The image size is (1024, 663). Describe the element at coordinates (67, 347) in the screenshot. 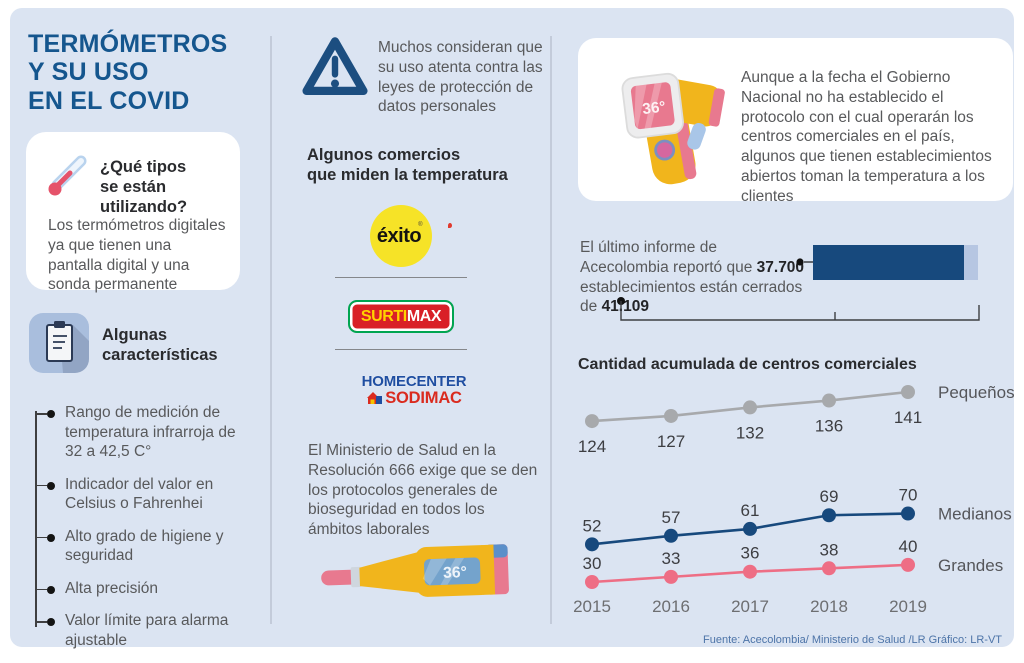

I see `clipboard-icon` at that location.